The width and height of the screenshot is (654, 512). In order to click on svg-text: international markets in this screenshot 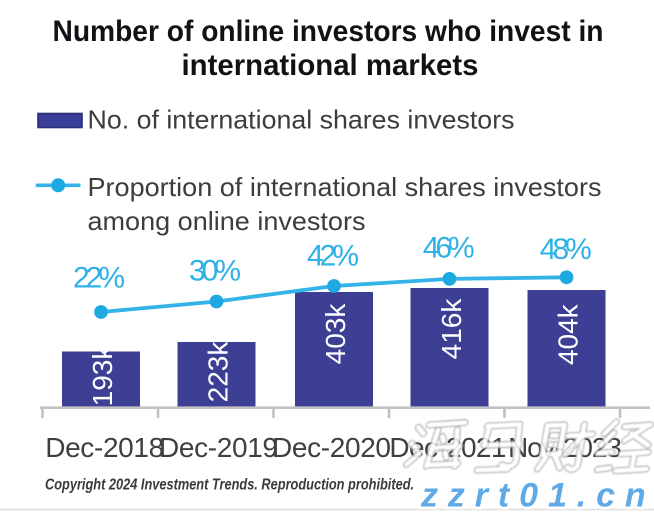, I will do `click(330, 65)`.